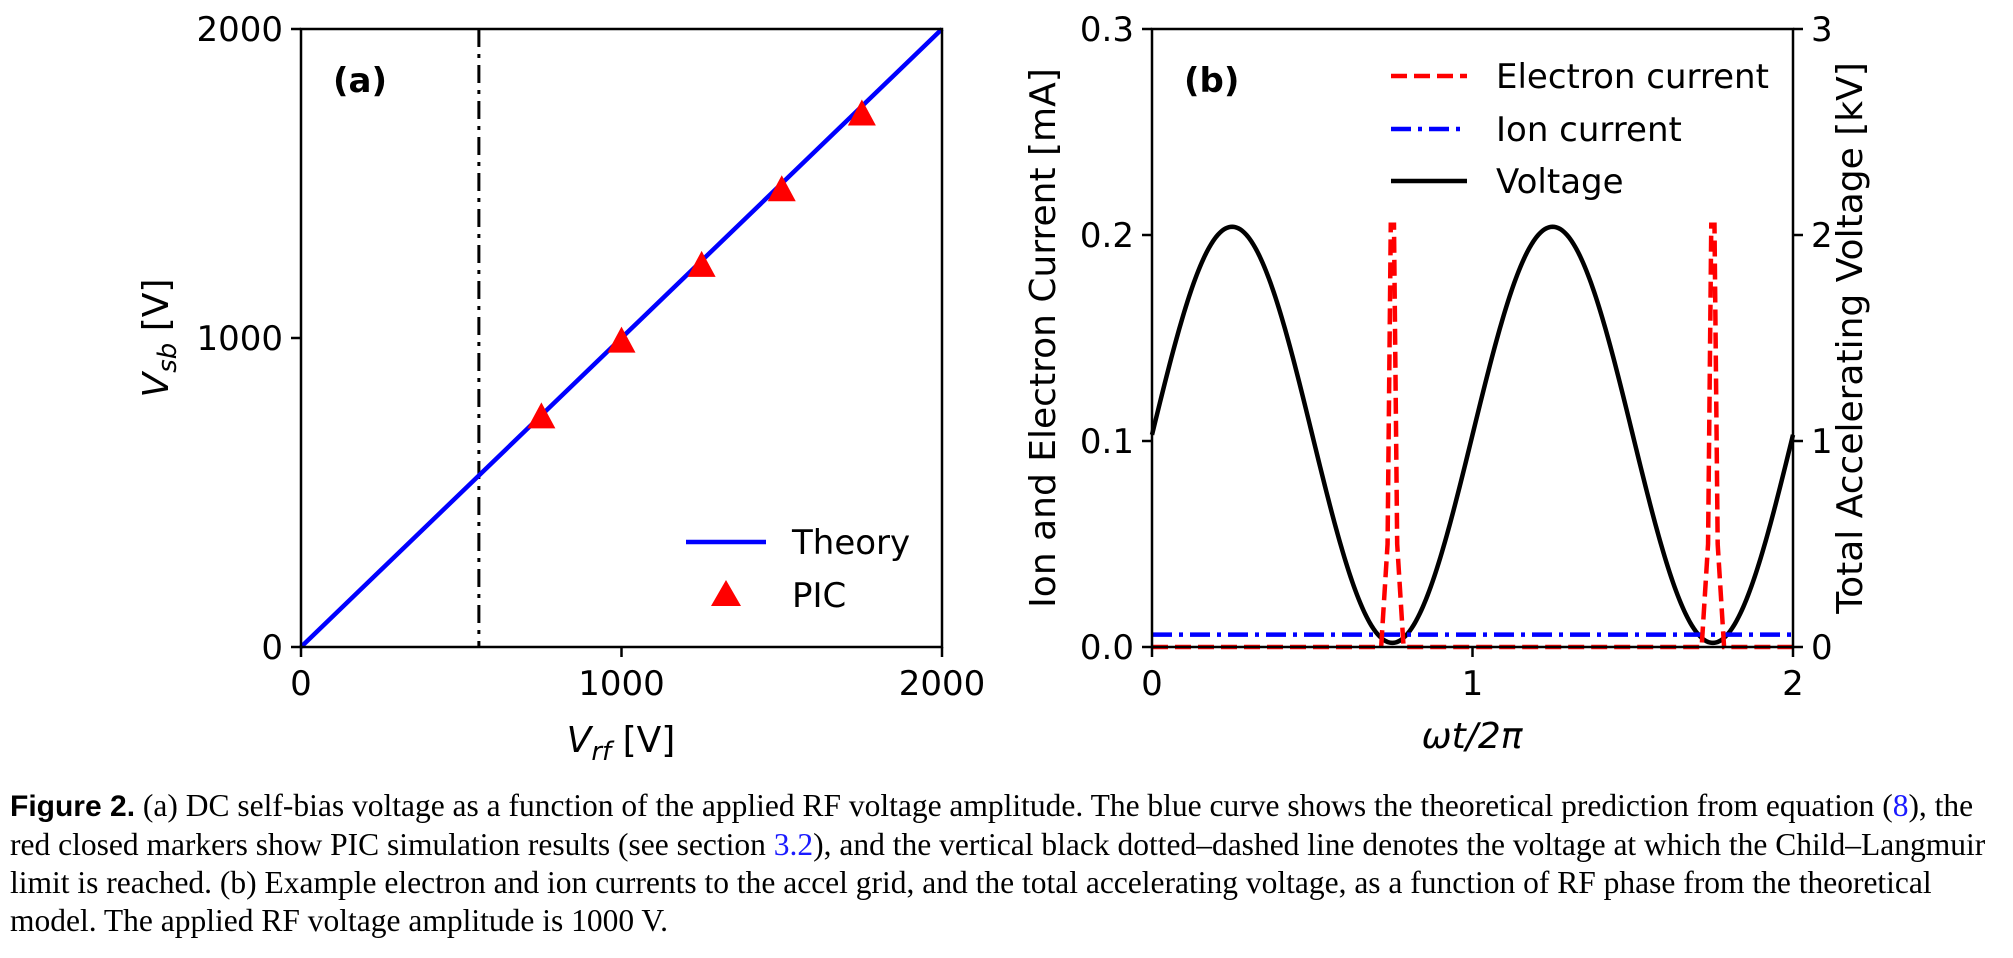 The image size is (2013, 958). What do you see at coordinates (726, 593) in the screenshot?
I see `legend-pic-marker` at bounding box center [726, 593].